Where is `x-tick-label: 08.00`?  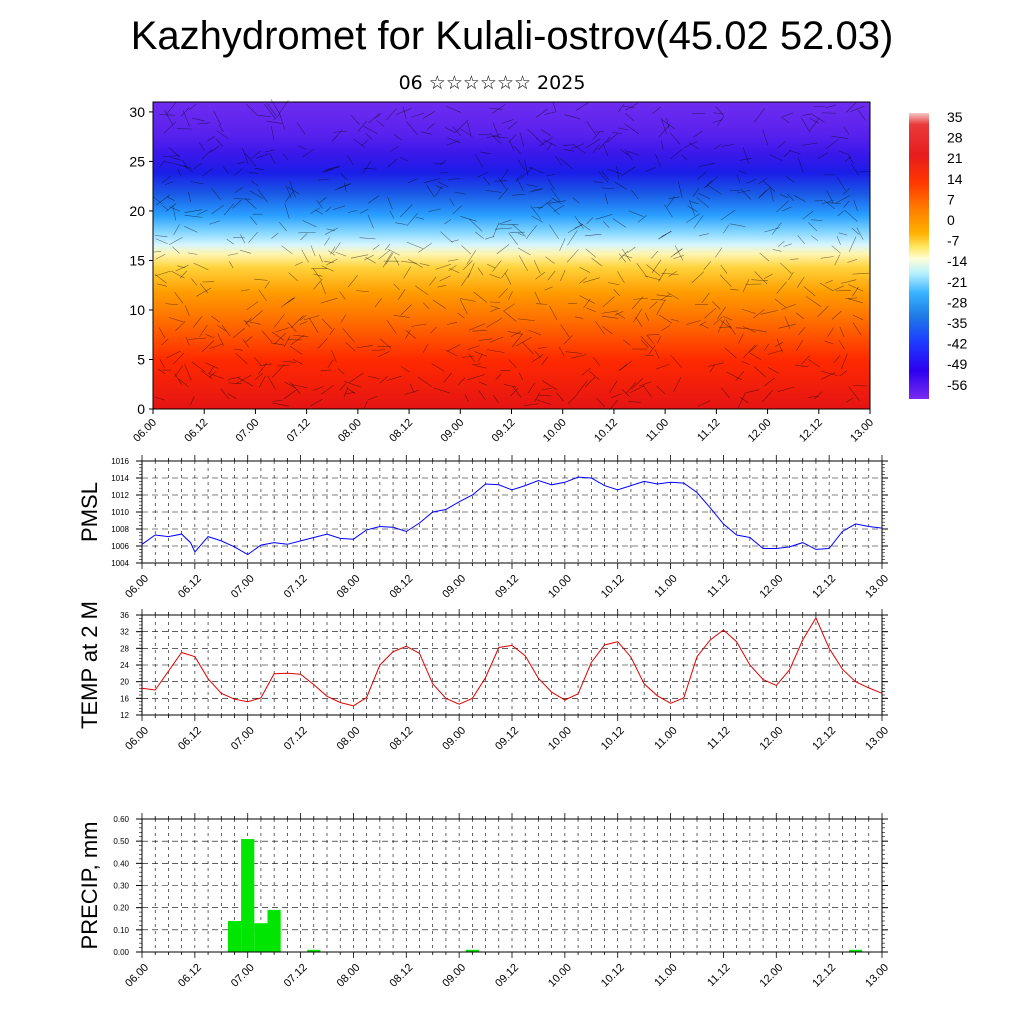
x-tick-label: 08.00 is located at coordinates (350, 431).